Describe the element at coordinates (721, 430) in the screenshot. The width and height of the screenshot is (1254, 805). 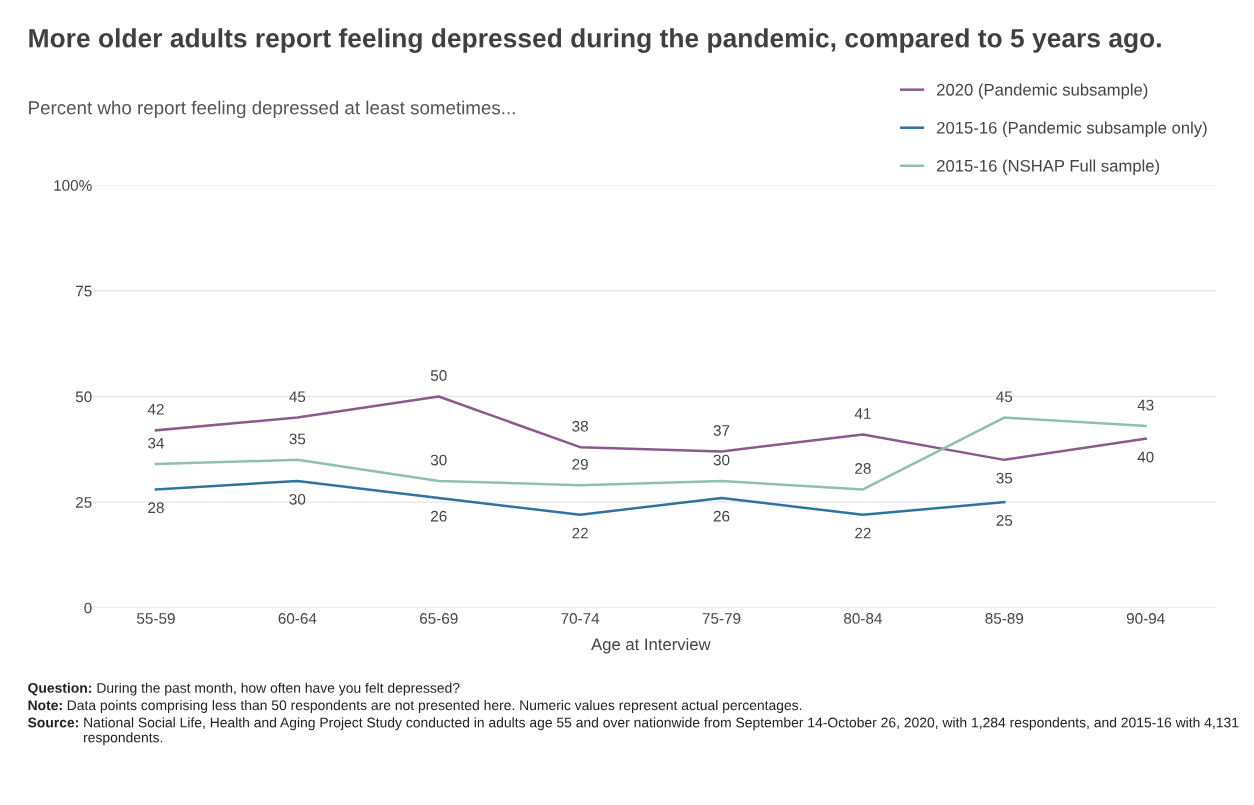
I see `data-label: 37` at that location.